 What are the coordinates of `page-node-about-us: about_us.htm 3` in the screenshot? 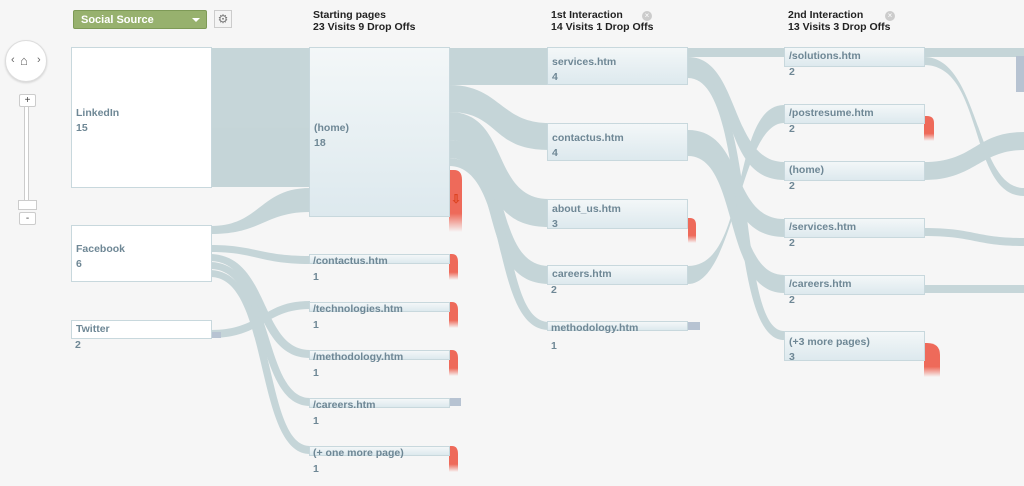 It's located at (617, 214).